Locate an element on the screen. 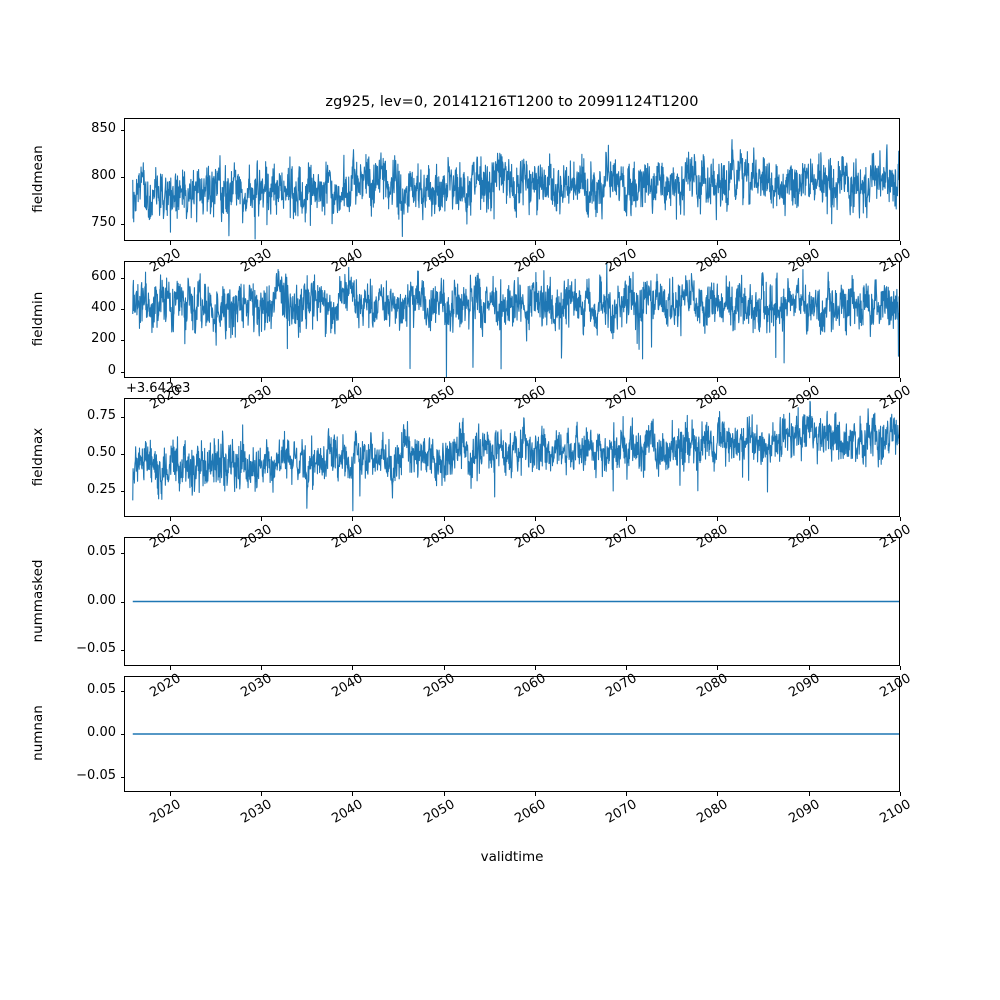 This screenshot has height=1000, width=1000. subplot-fieldmean is located at coordinates (512, 179).